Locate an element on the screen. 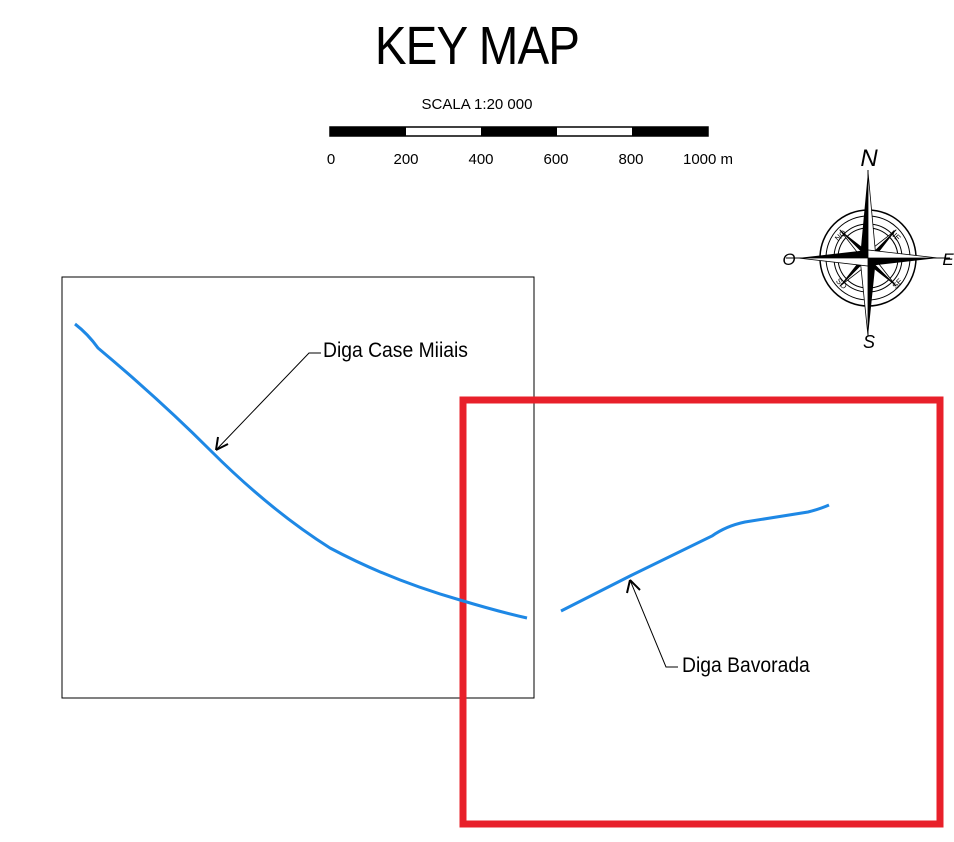 The image size is (954, 842). dam-bavorada-line is located at coordinates (695, 558).